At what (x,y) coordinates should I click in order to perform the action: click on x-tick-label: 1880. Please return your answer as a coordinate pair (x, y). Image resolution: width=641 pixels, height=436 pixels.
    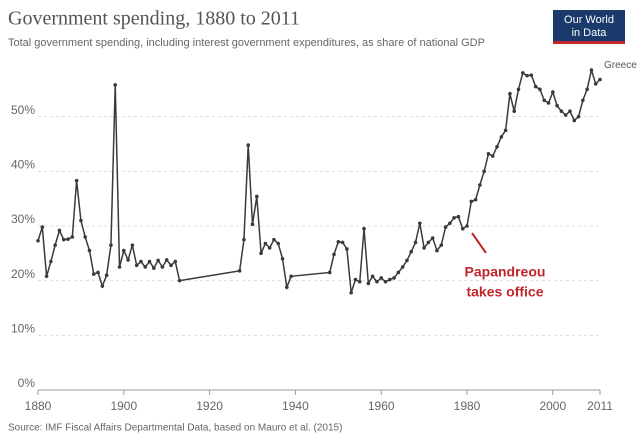
    Looking at the image, I should click on (38, 406).